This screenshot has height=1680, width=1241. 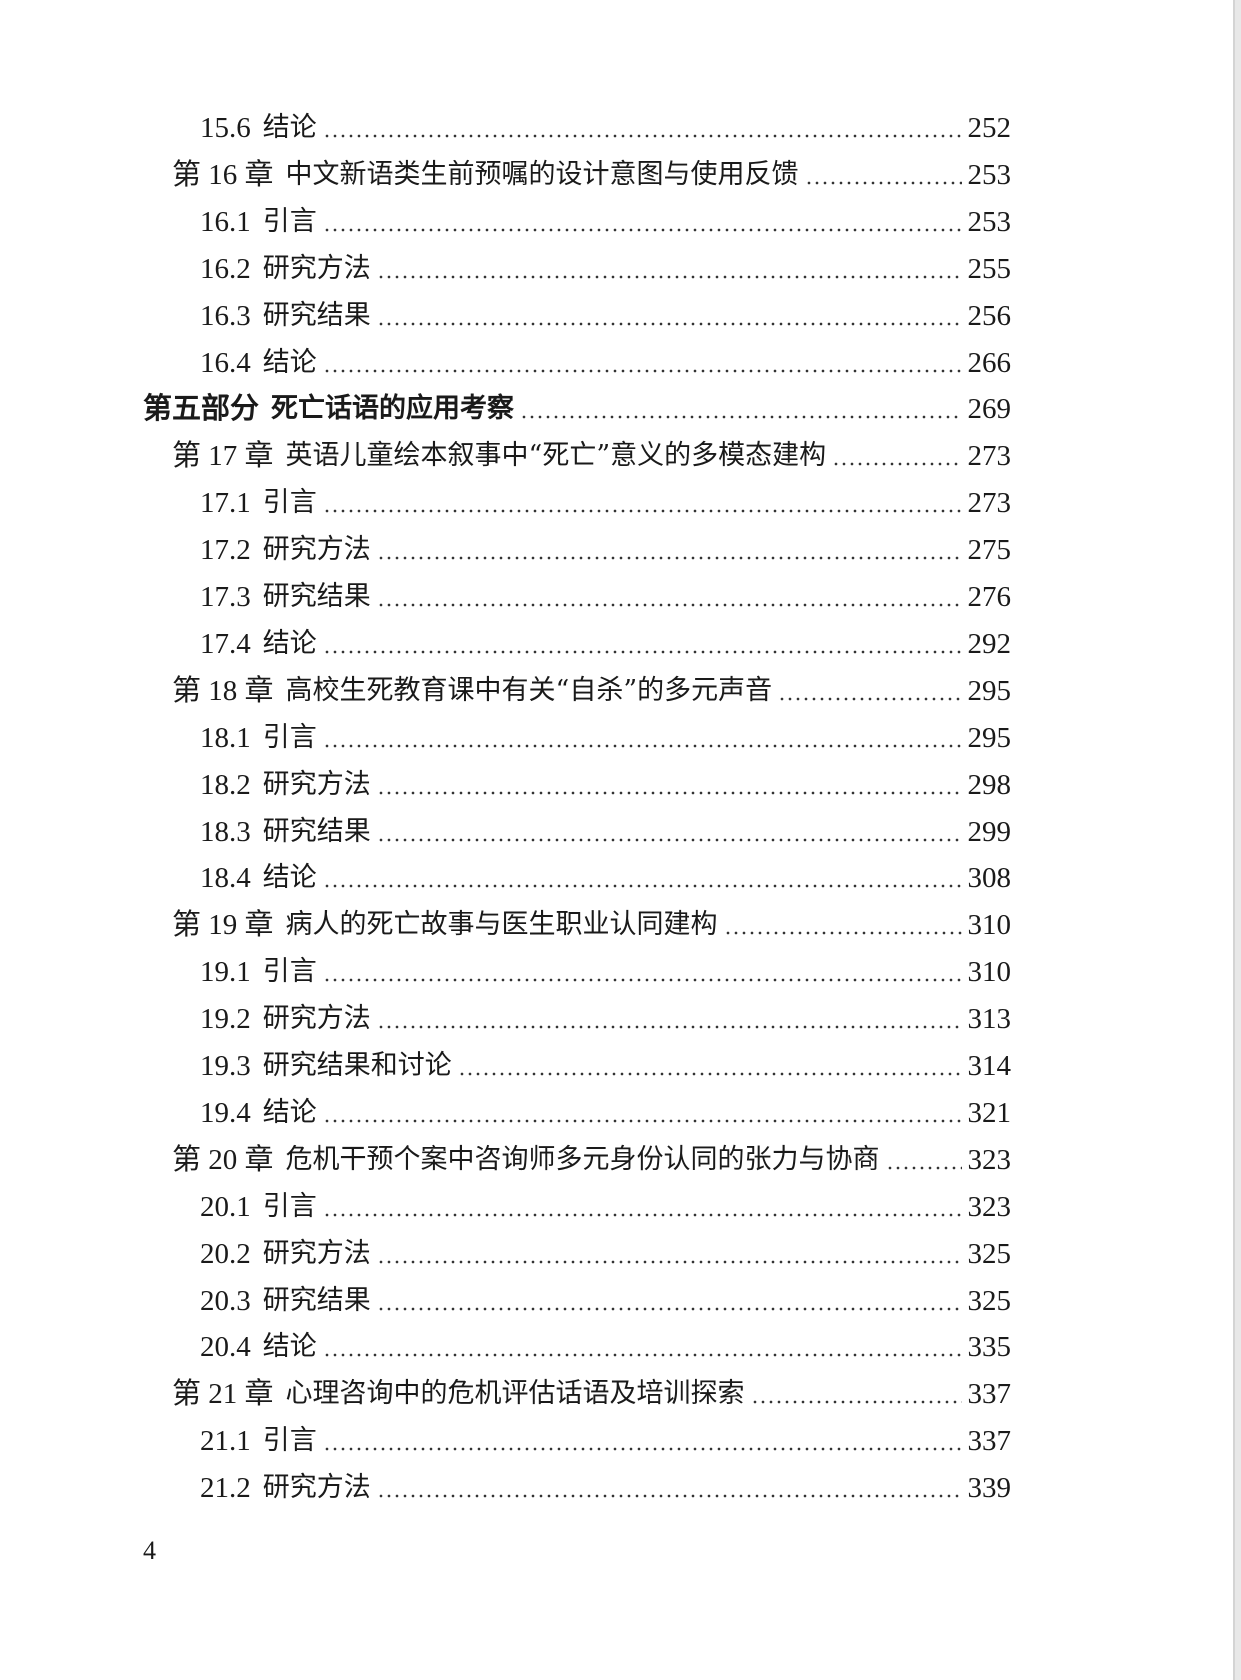 I want to click on toc-entry-section: 18.3 研究结果 299, so click(x=605, y=831).